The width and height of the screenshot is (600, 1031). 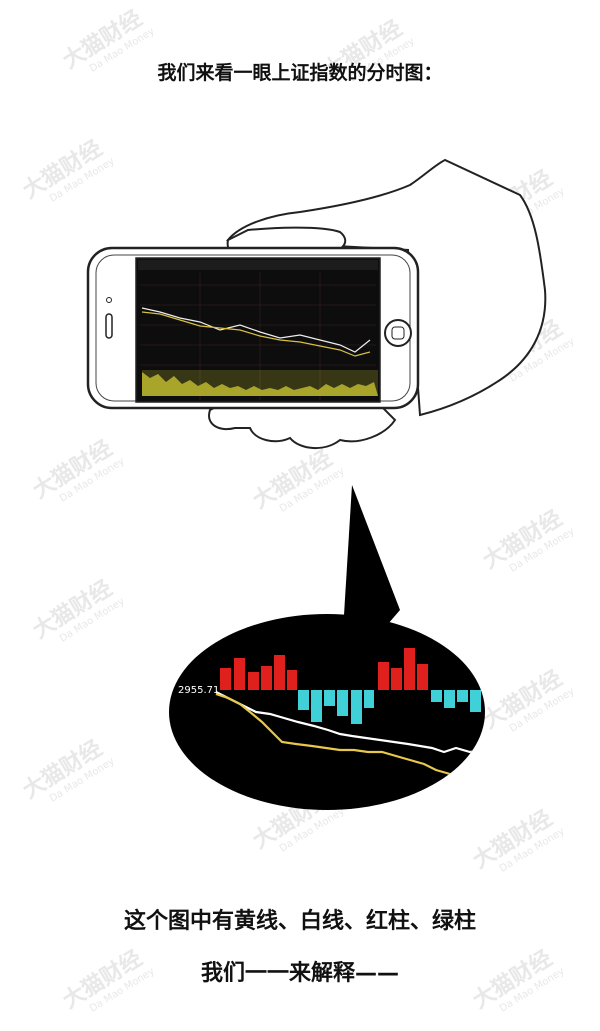 I want to click on price-label: 2955.71, so click(x=199, y=690).